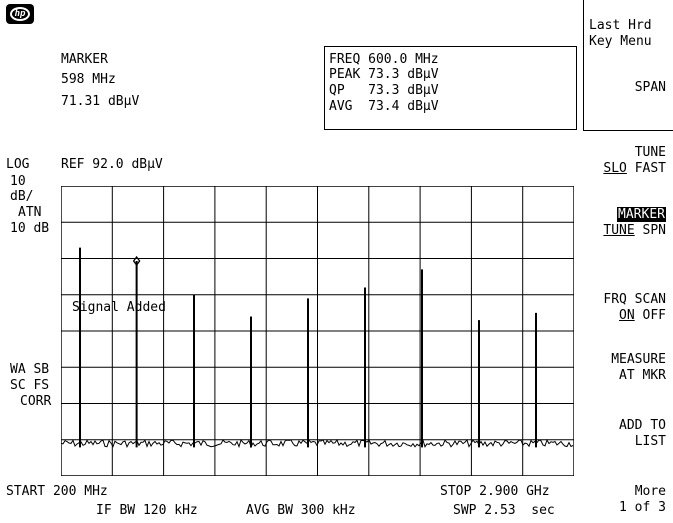  Describe the element at coordinates (147, 510) in the screenshot. I see `if-bandwidth: IF BW 120 kHz` at that location.